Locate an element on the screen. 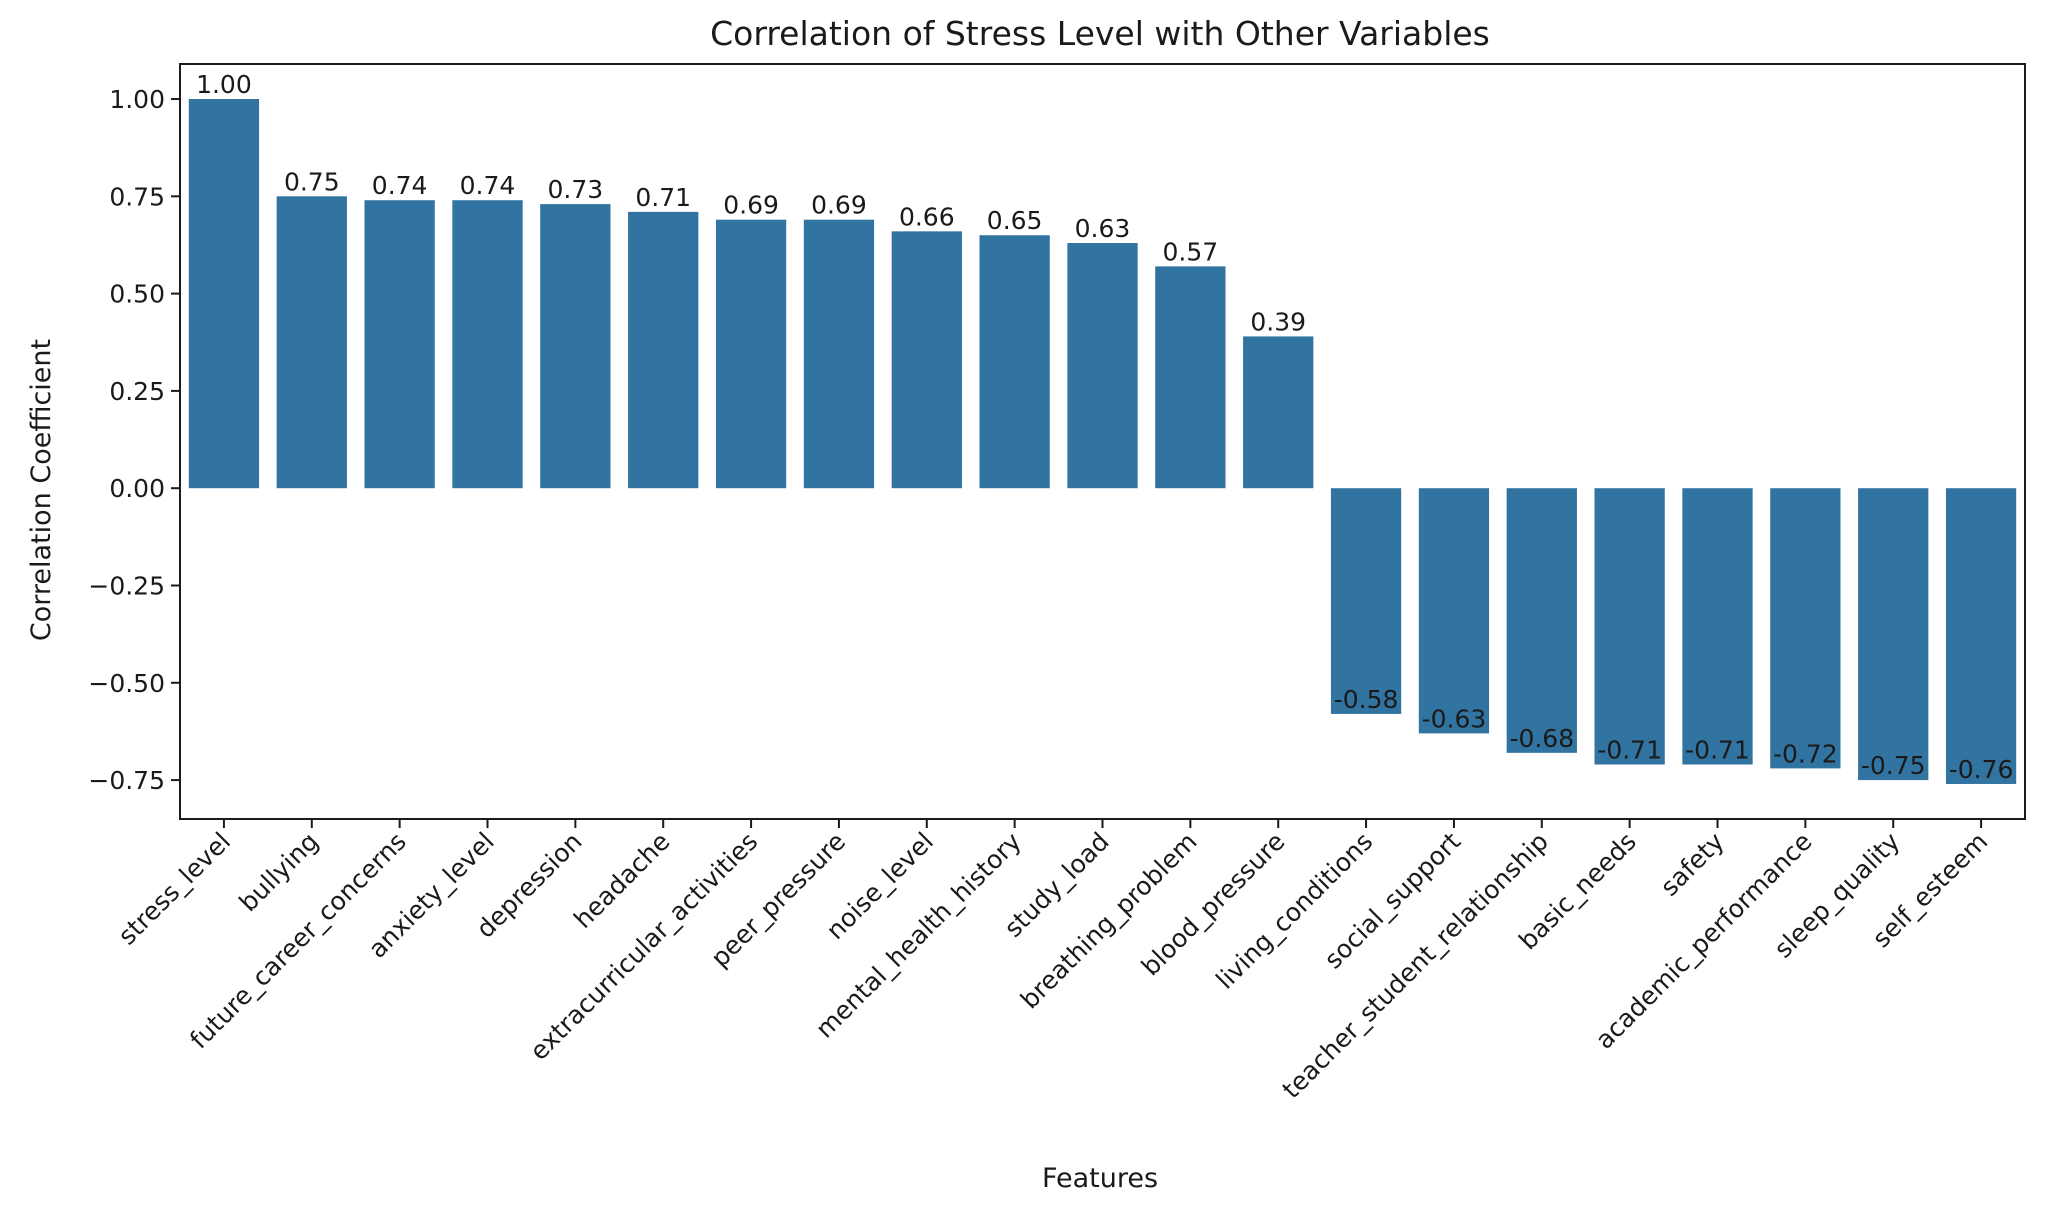  data-label-sleep_quality: -0.75 is located at coordinates (1893, 765).